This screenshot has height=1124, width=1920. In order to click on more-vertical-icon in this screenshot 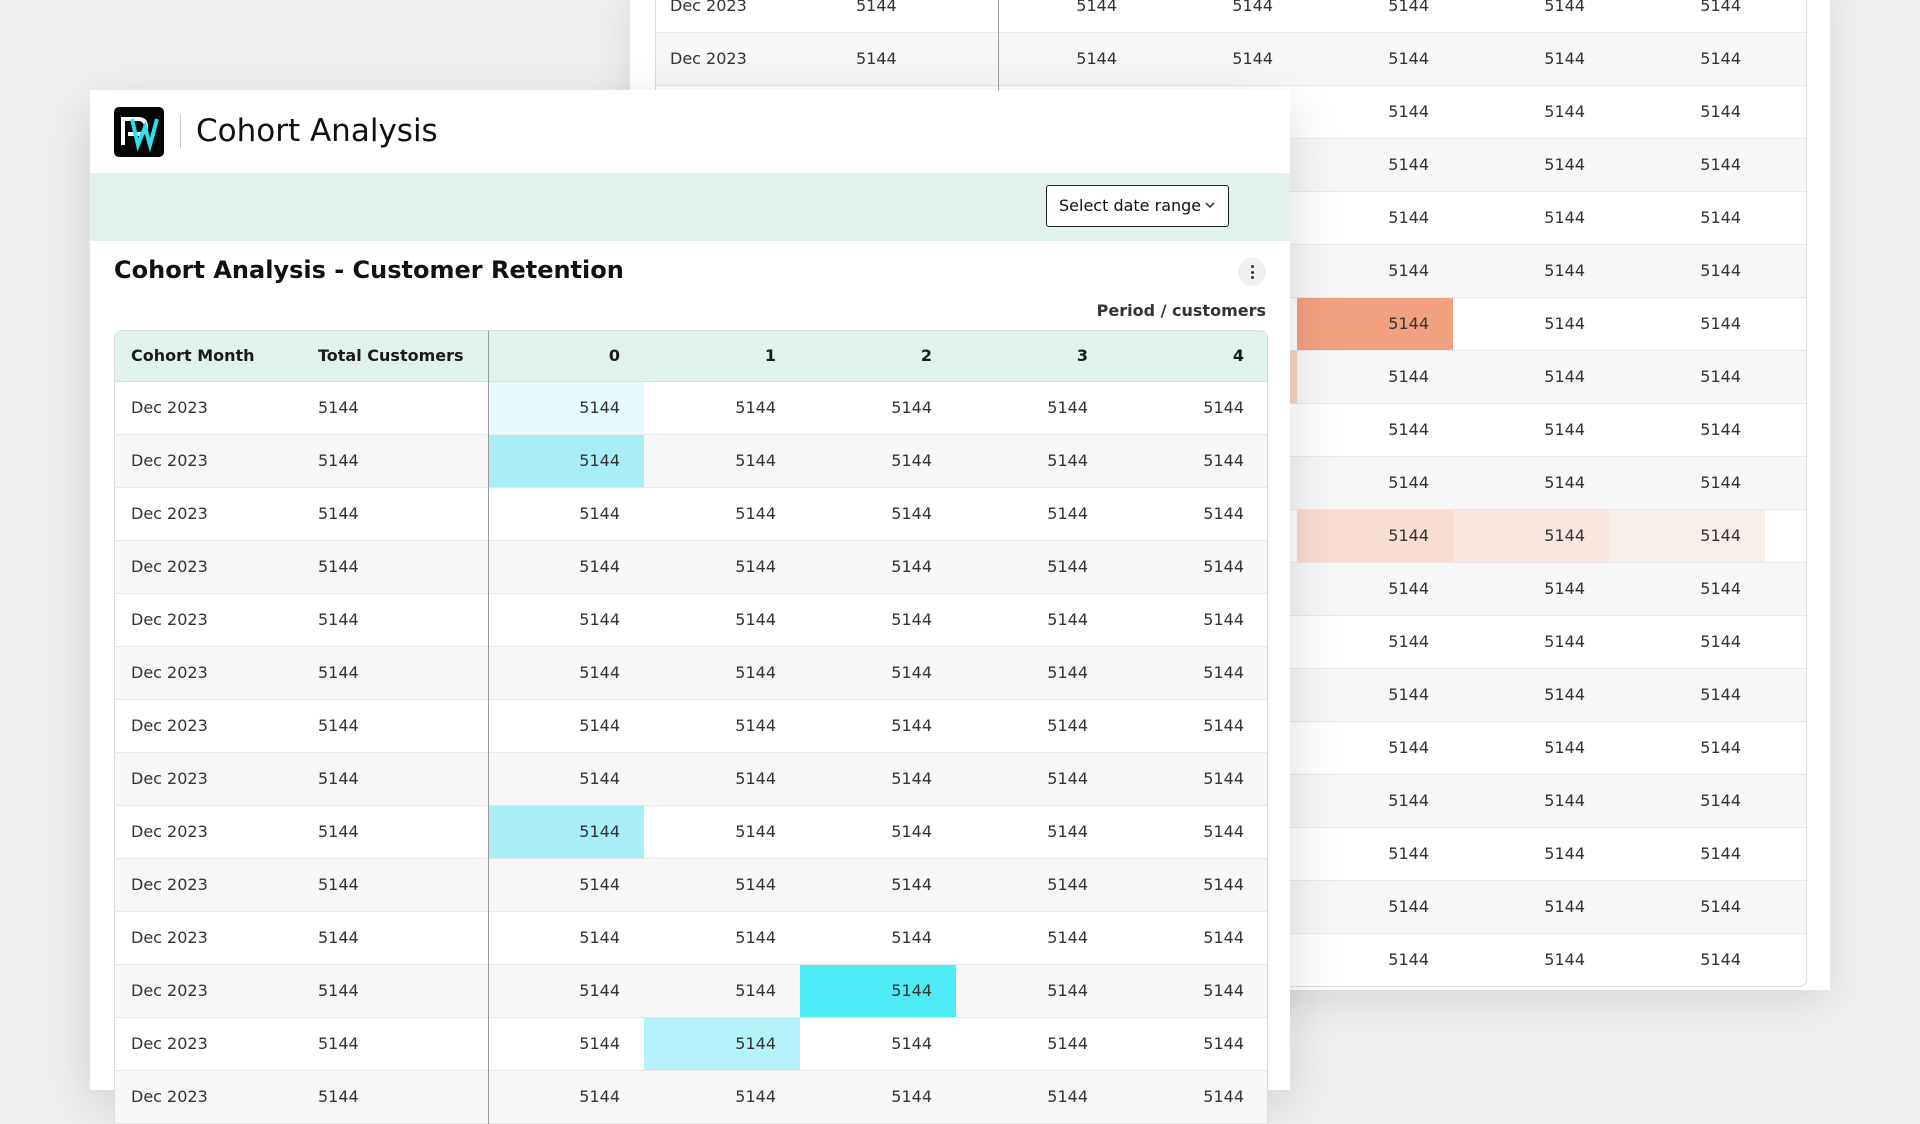, I will do `click(1252, 272)`.